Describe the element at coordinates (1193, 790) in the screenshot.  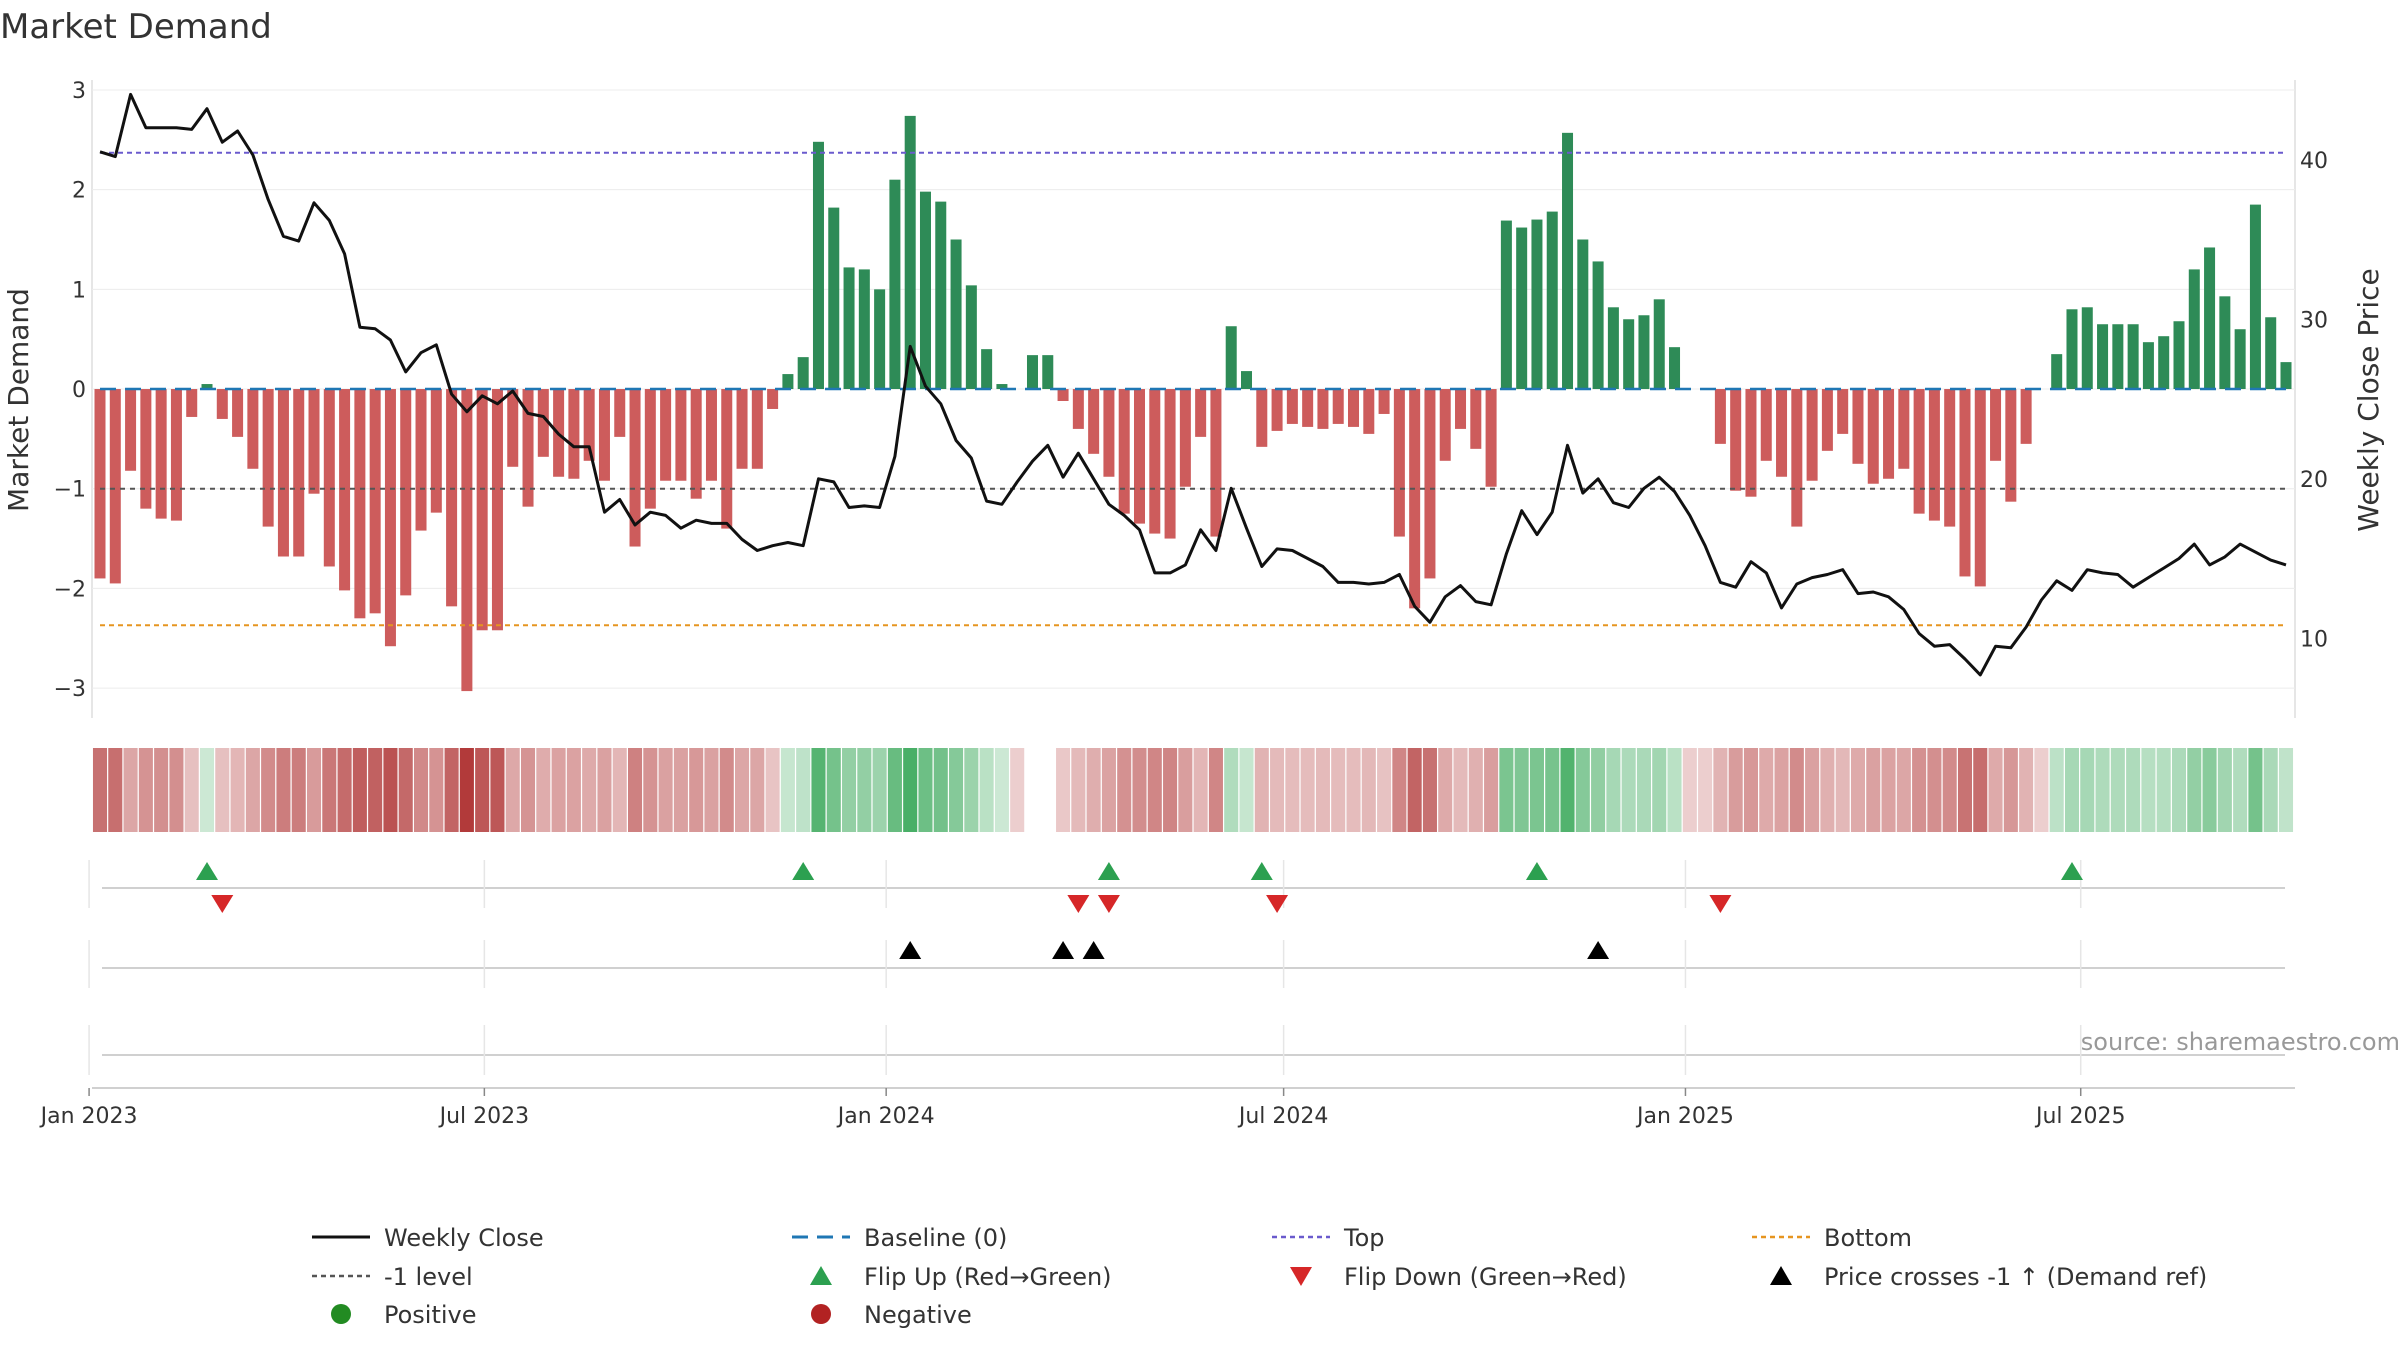
I see `demand-heat-strip` at that location.